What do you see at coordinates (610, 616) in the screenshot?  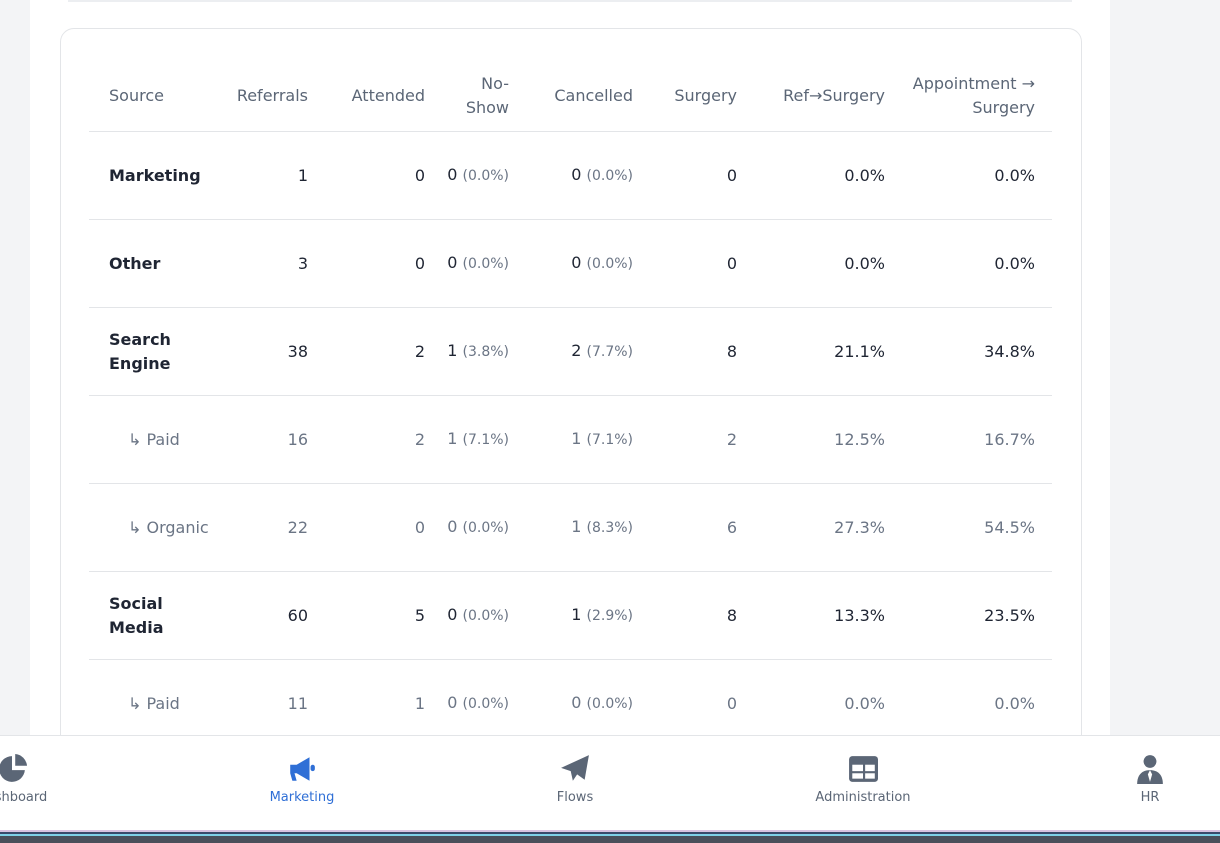 I see `percent: (2.9%)` at bounding box center [610, 616].